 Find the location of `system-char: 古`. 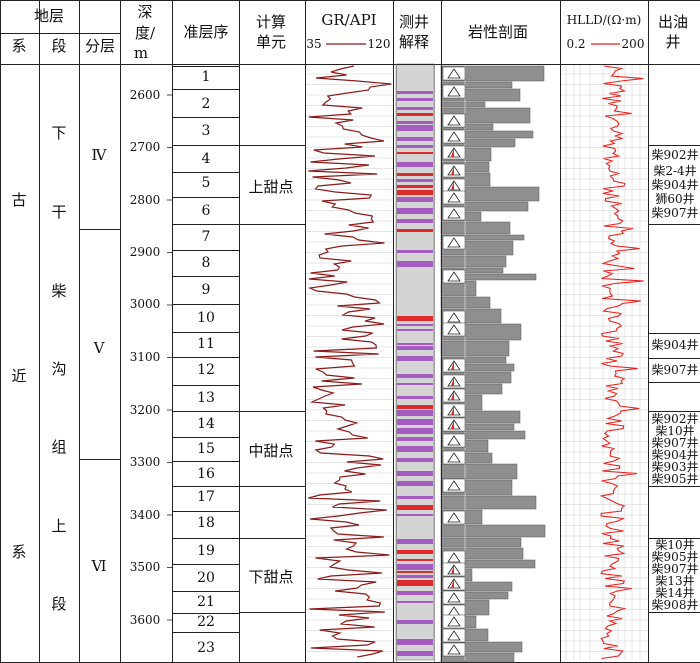

system-char: 古 is located at coordinates (19, 200).